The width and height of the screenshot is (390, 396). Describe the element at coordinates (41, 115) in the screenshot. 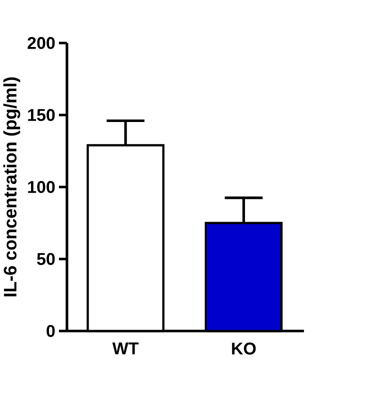

I see `y-tick-label: 150` at that location.